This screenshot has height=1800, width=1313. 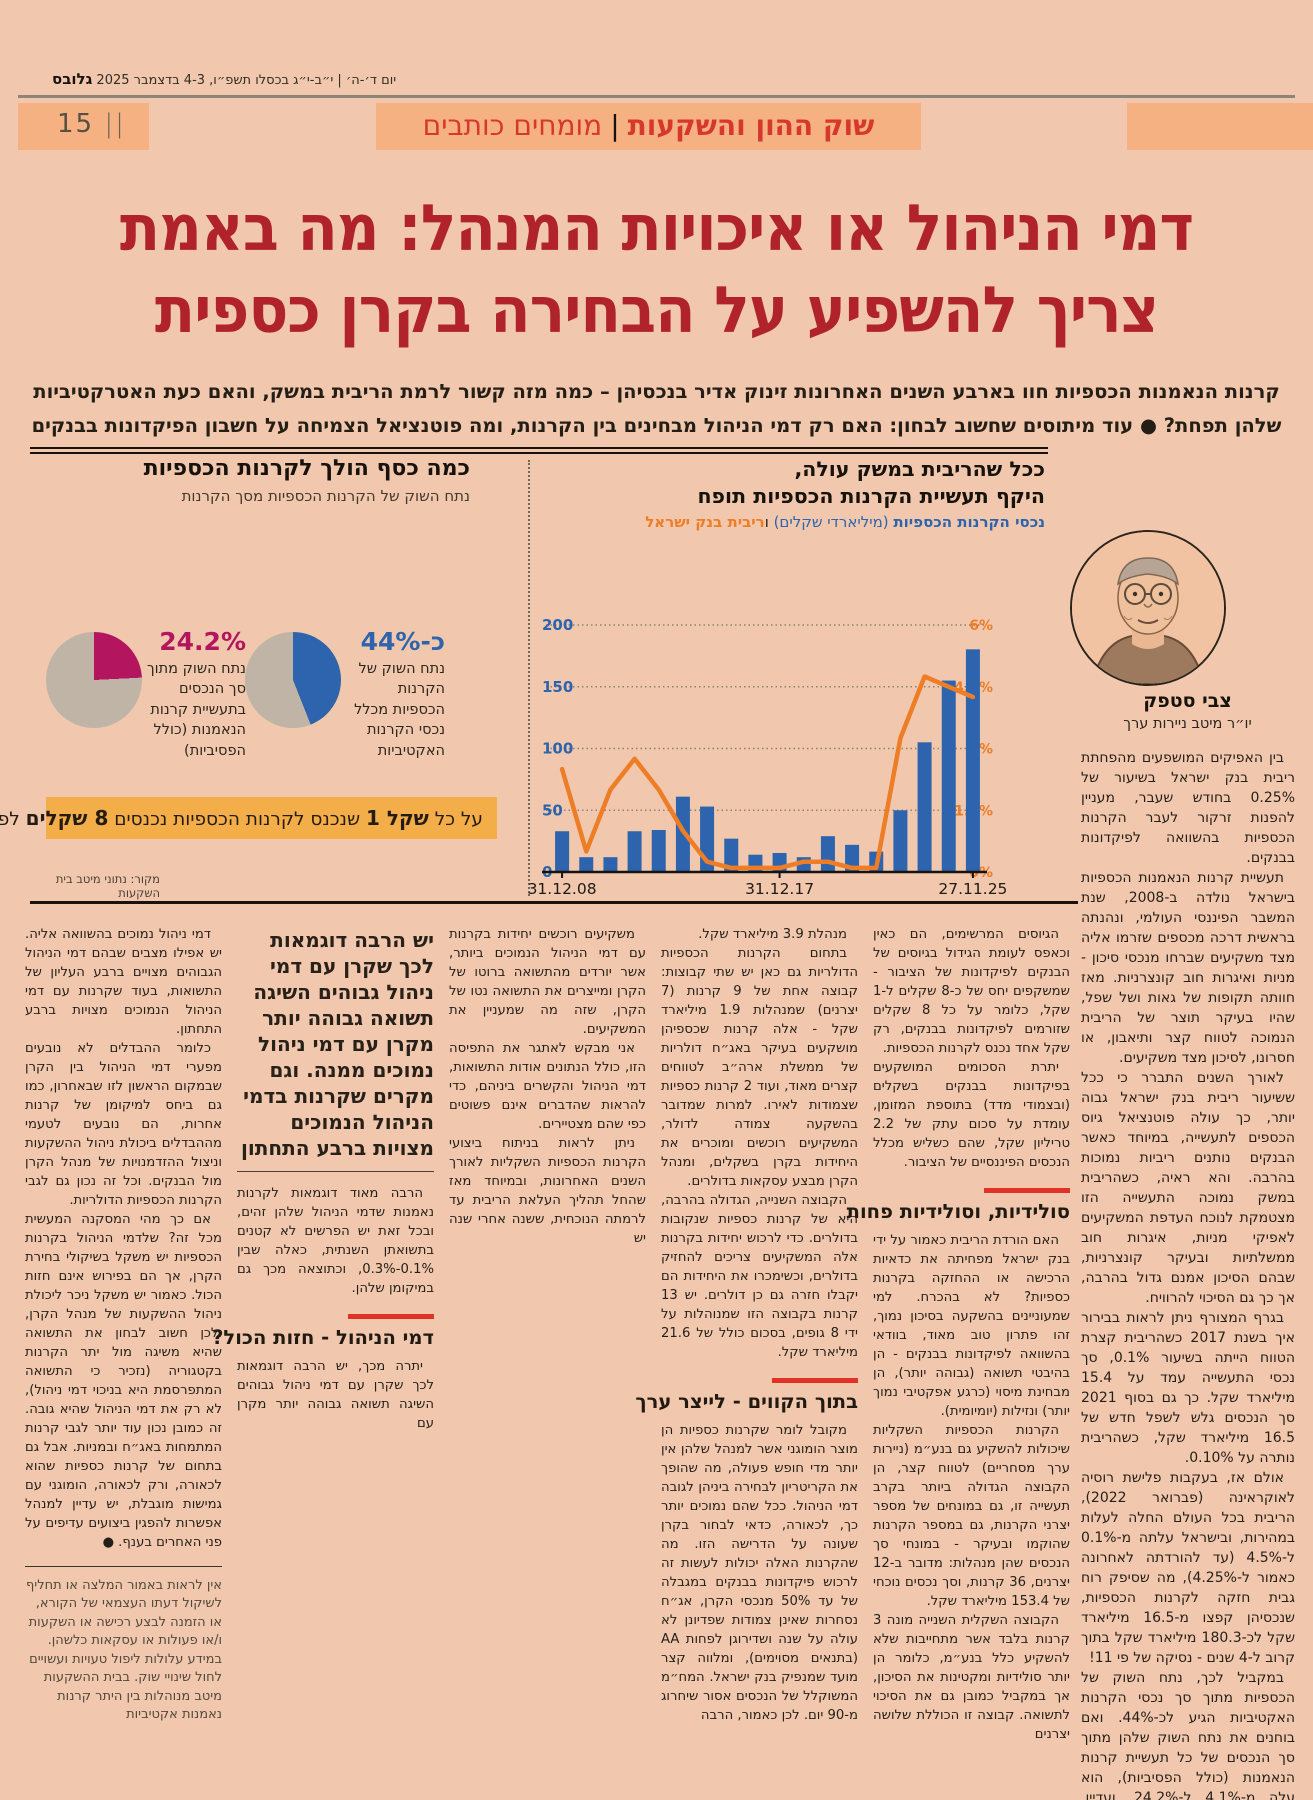 What do you see at coordinates (1187, 701) in the screenshot?
I see `author-name: צבי סטפק` at bounding box center [1187, 701].